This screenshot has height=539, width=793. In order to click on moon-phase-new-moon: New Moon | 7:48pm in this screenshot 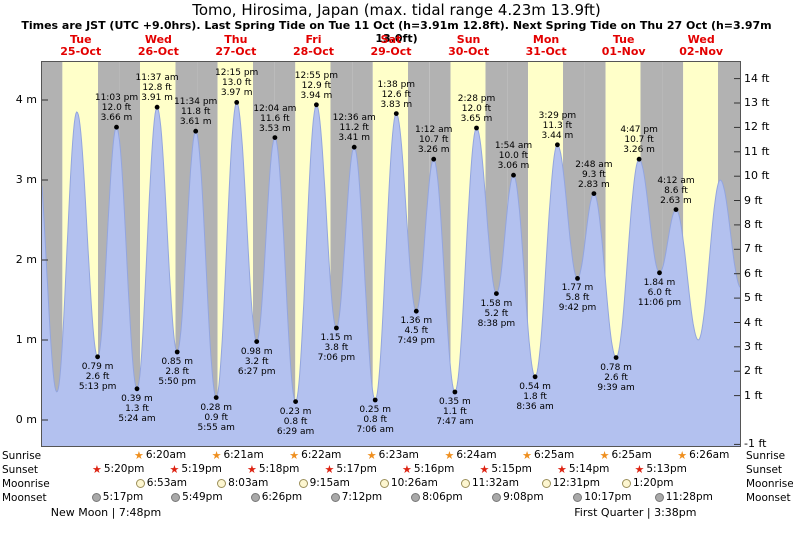, I will do `click(106, 512)`.